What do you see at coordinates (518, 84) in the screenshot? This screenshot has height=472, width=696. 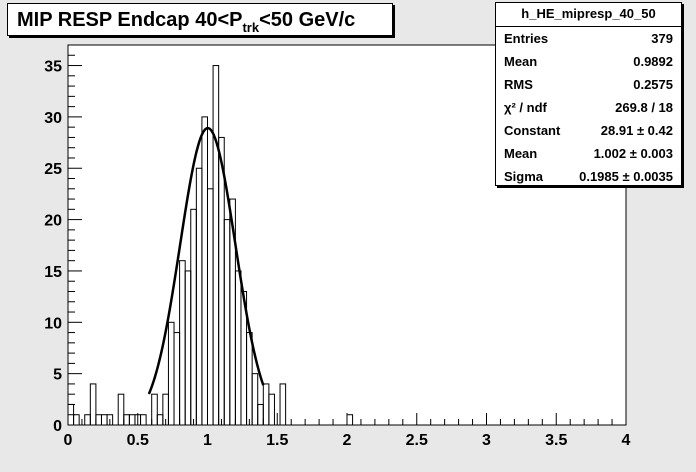 I see `stats-key: RMS` at bounding box center [518, 84].